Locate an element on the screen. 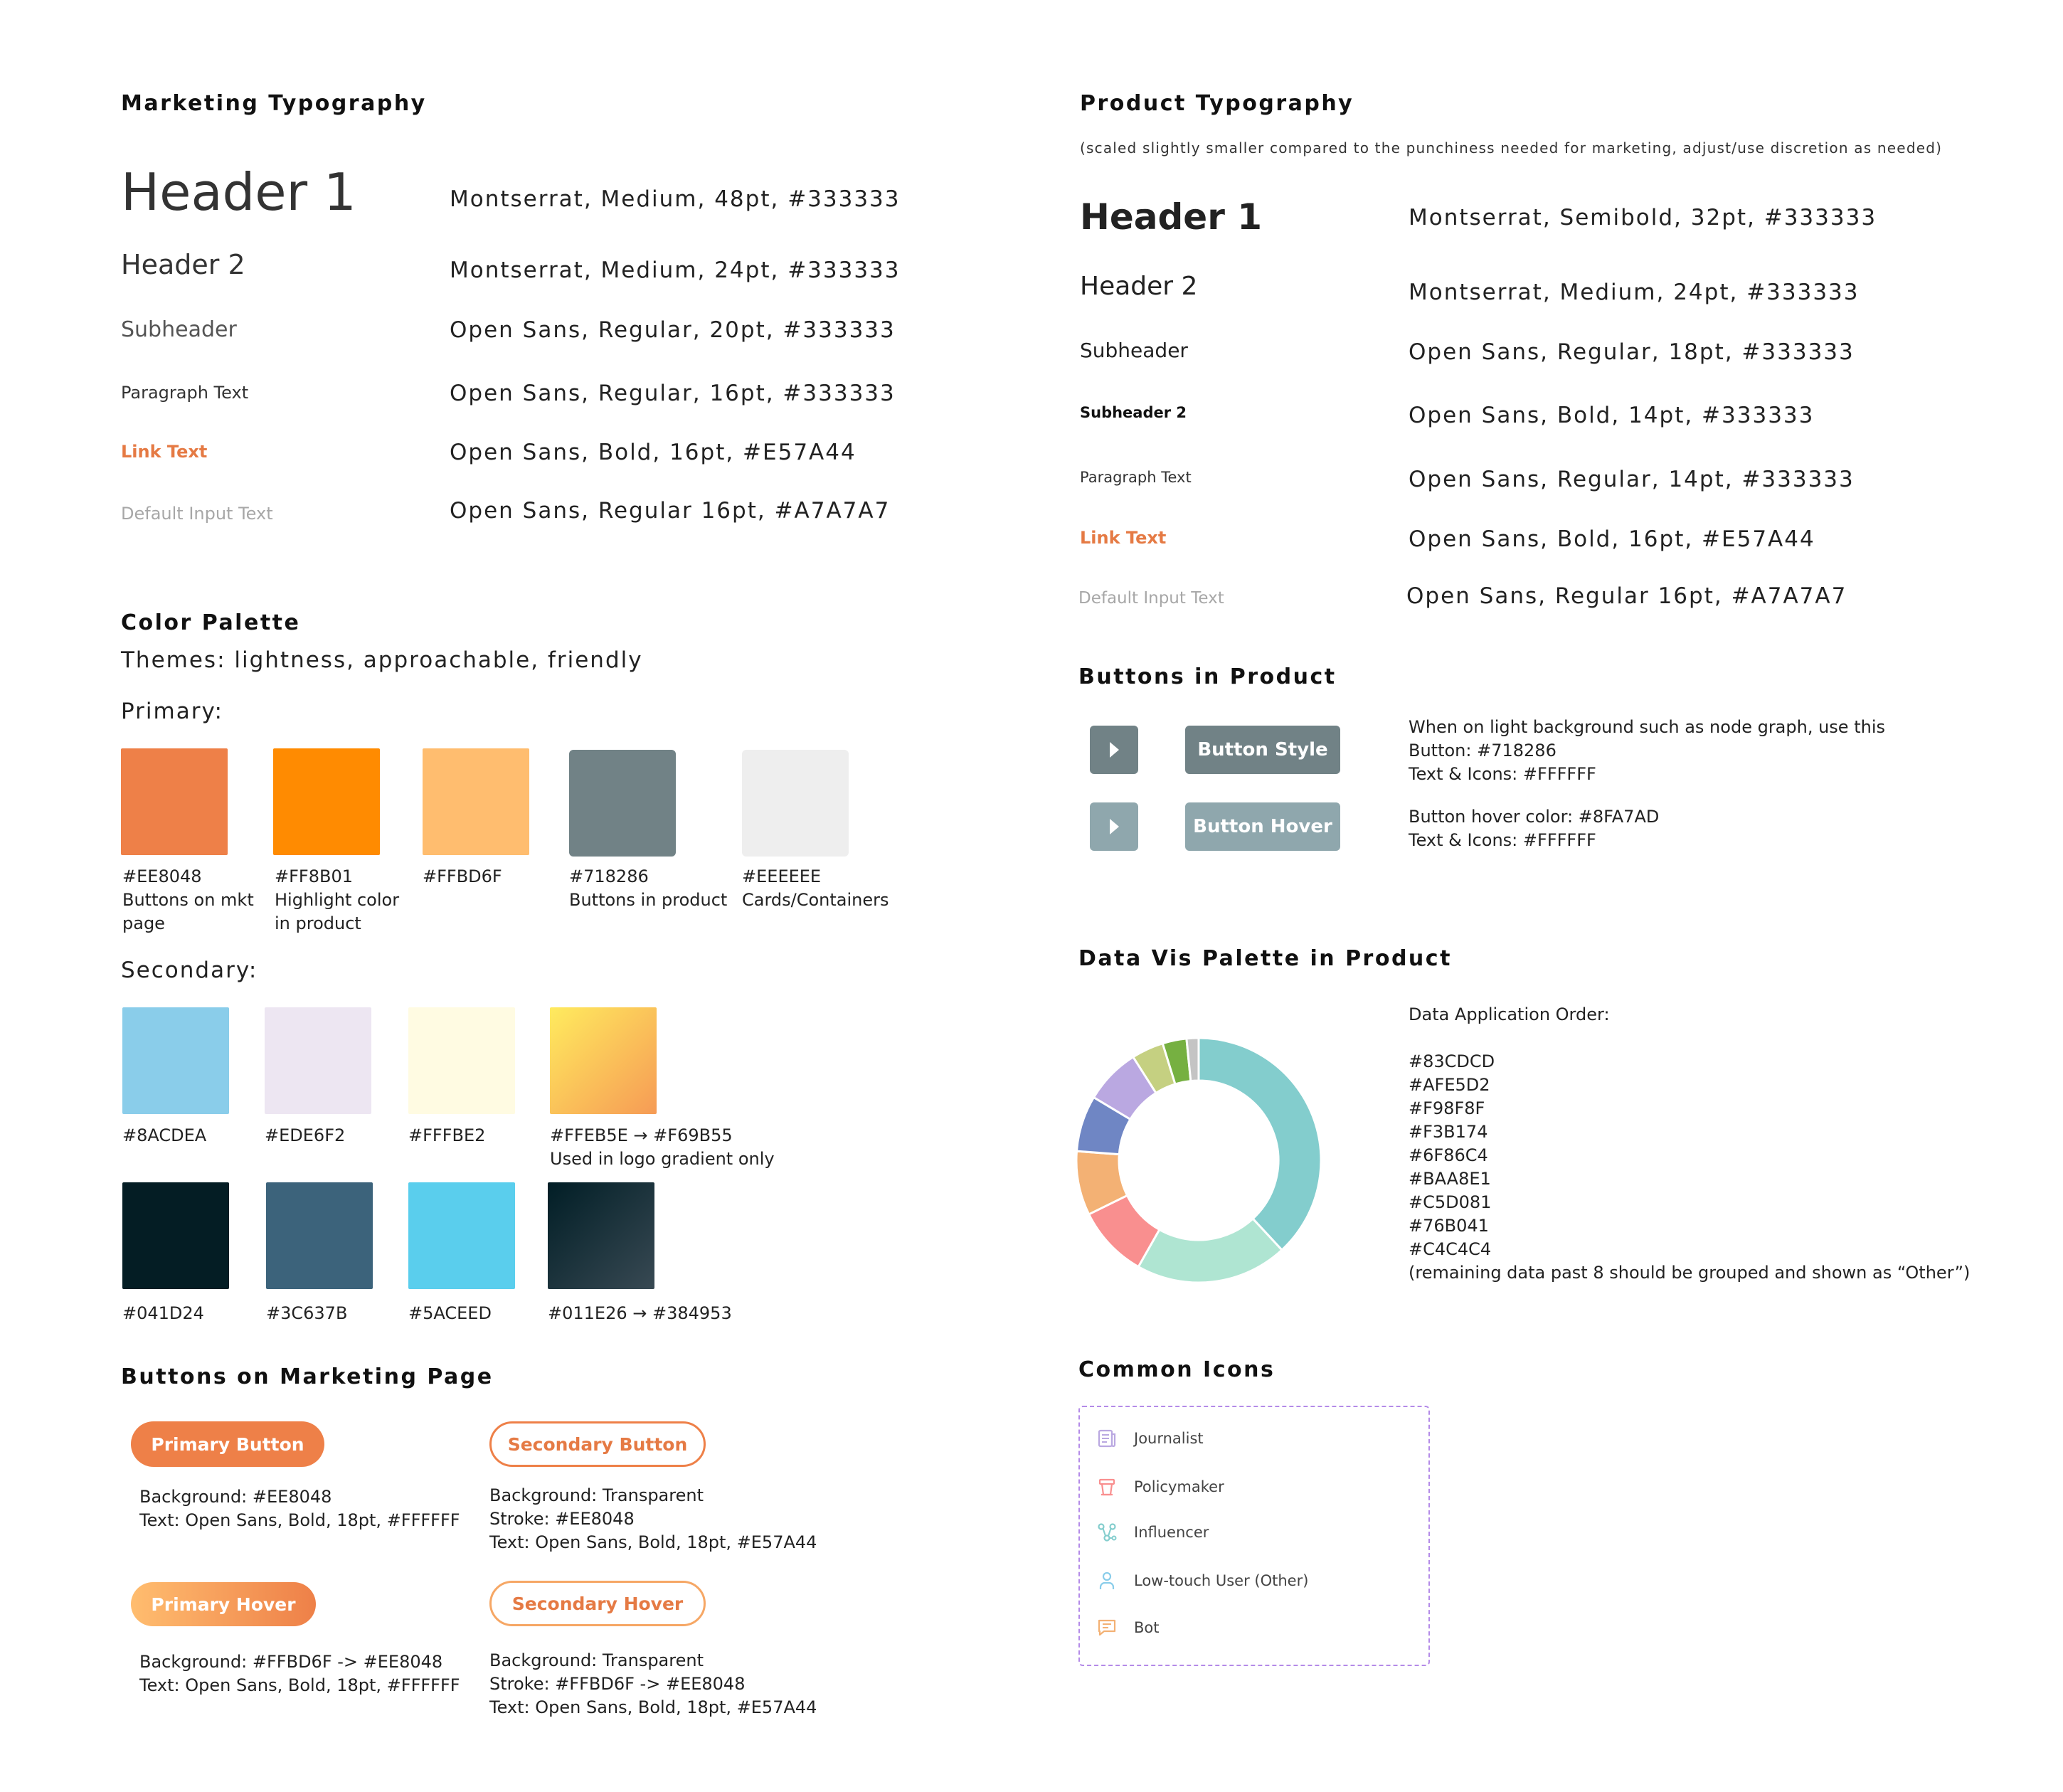 The height and width of the screenshot is (1792, 2063). secondary-label: Secondary: is located at coordinates (189, 970).